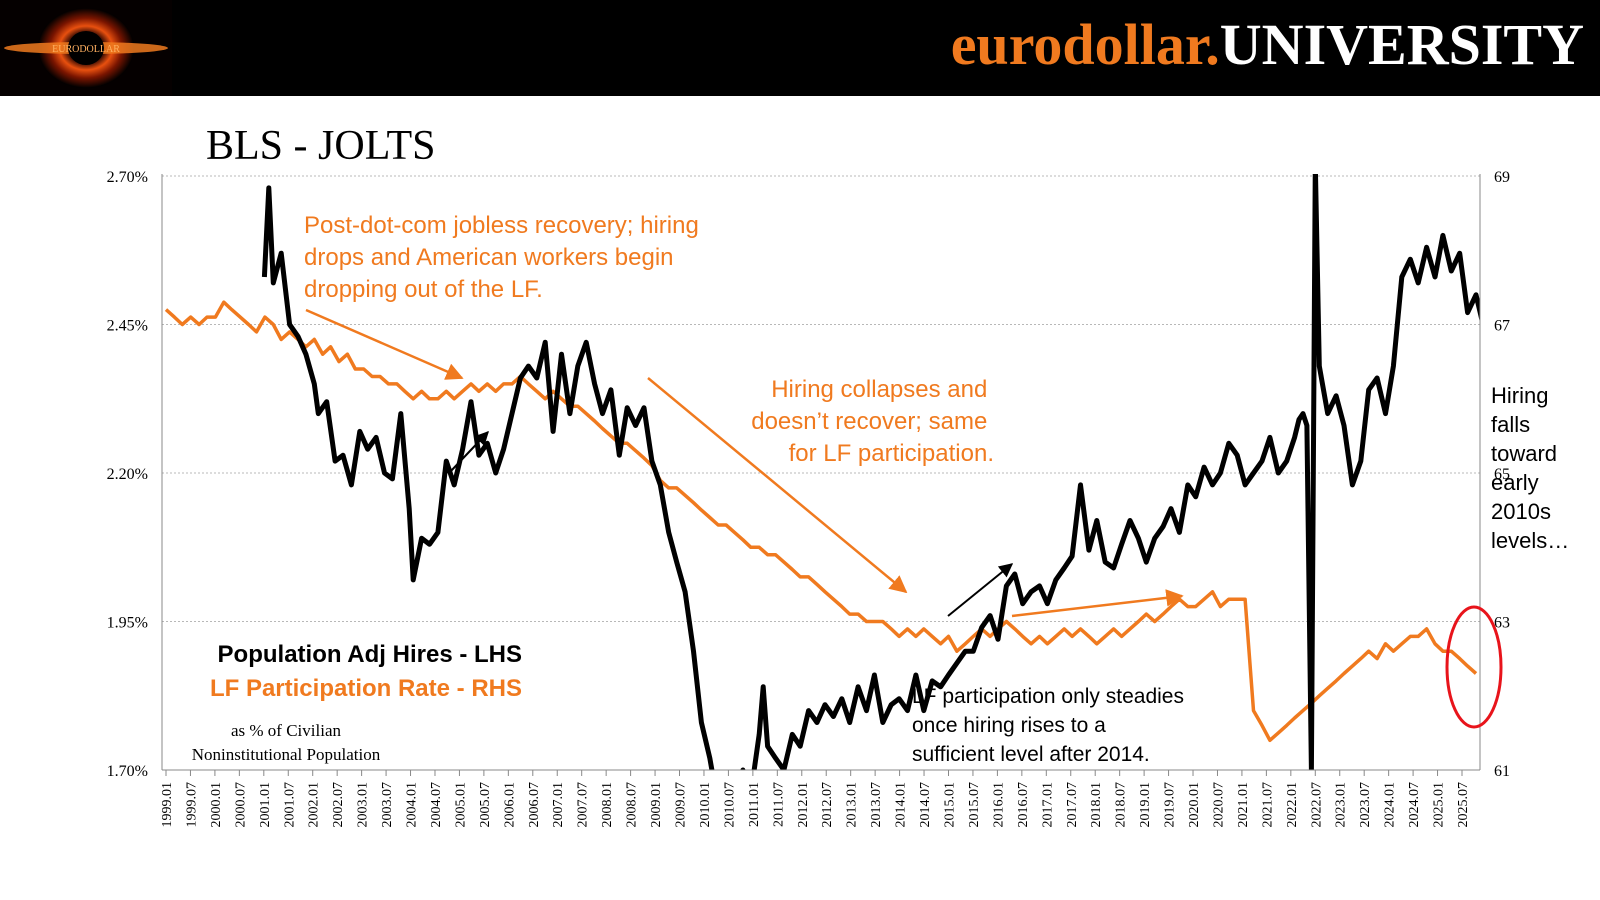 The width and height of the screenshot is (1600, 900). I want to click on x-axis-tick-label: 2022.01, so click(1292, 805).